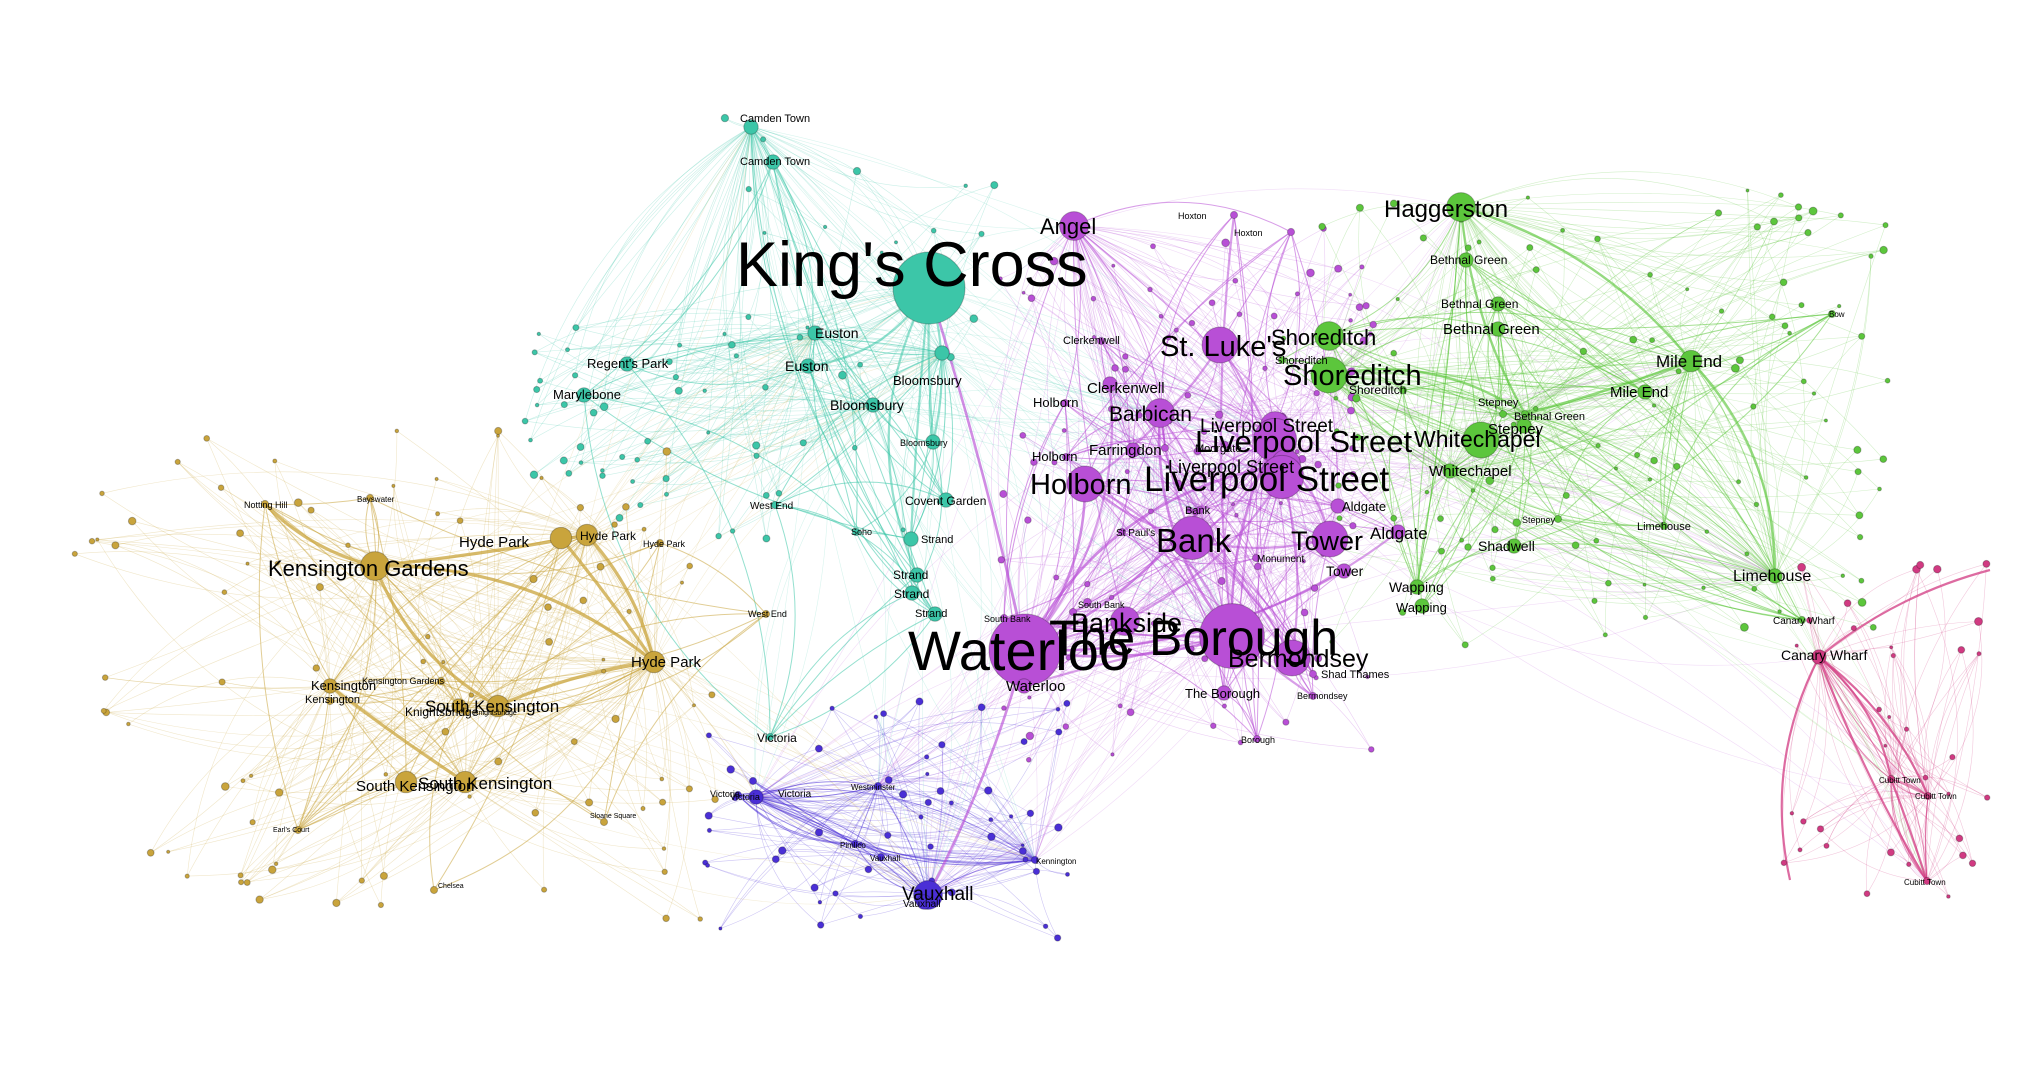 This screenshot has height=1068, width=2034. Describe the element at coordinates (1664, 527) in the screenshot. I see `node-label: Limehouse` at that location.